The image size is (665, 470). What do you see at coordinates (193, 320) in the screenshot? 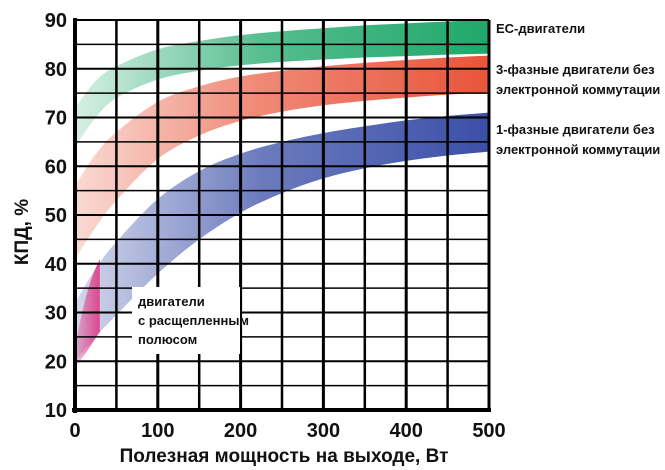
I see `series-label: с расщепленным` at bounding box center [193, 320].